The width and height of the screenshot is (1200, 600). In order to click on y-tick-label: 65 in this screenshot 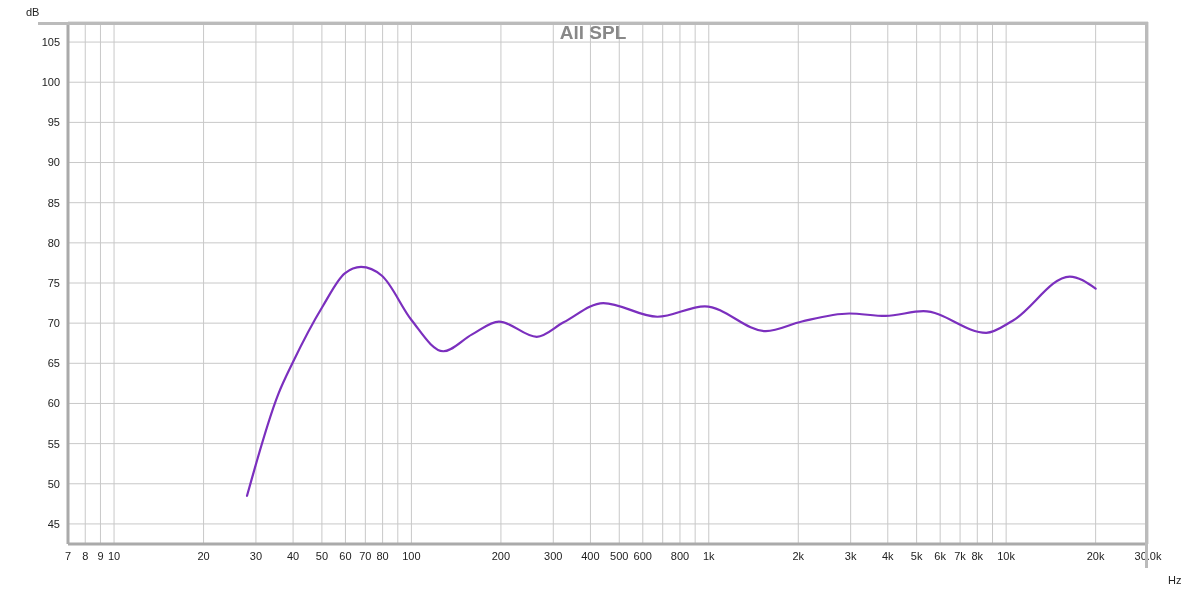, I will do `click(53, 363)`.